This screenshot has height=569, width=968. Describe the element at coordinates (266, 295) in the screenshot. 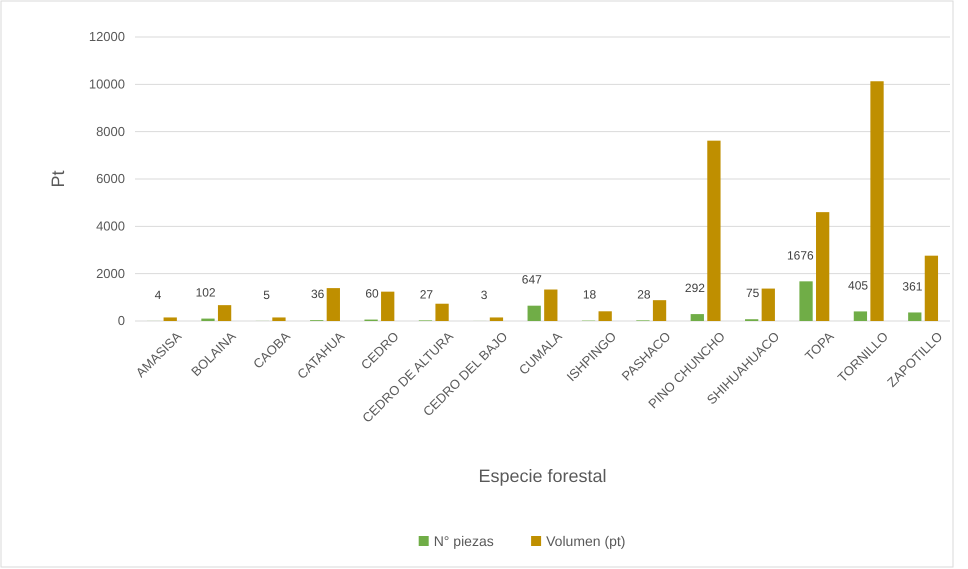

I see `data-label: 5` at that location.